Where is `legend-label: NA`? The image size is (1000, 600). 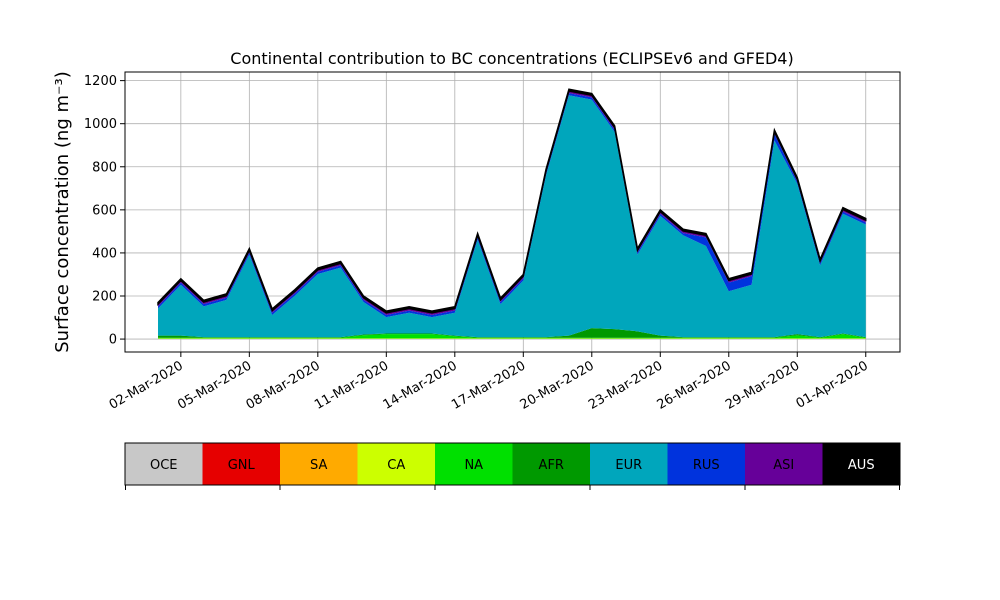
legend-label: NA is located at coordinates (473, 465).